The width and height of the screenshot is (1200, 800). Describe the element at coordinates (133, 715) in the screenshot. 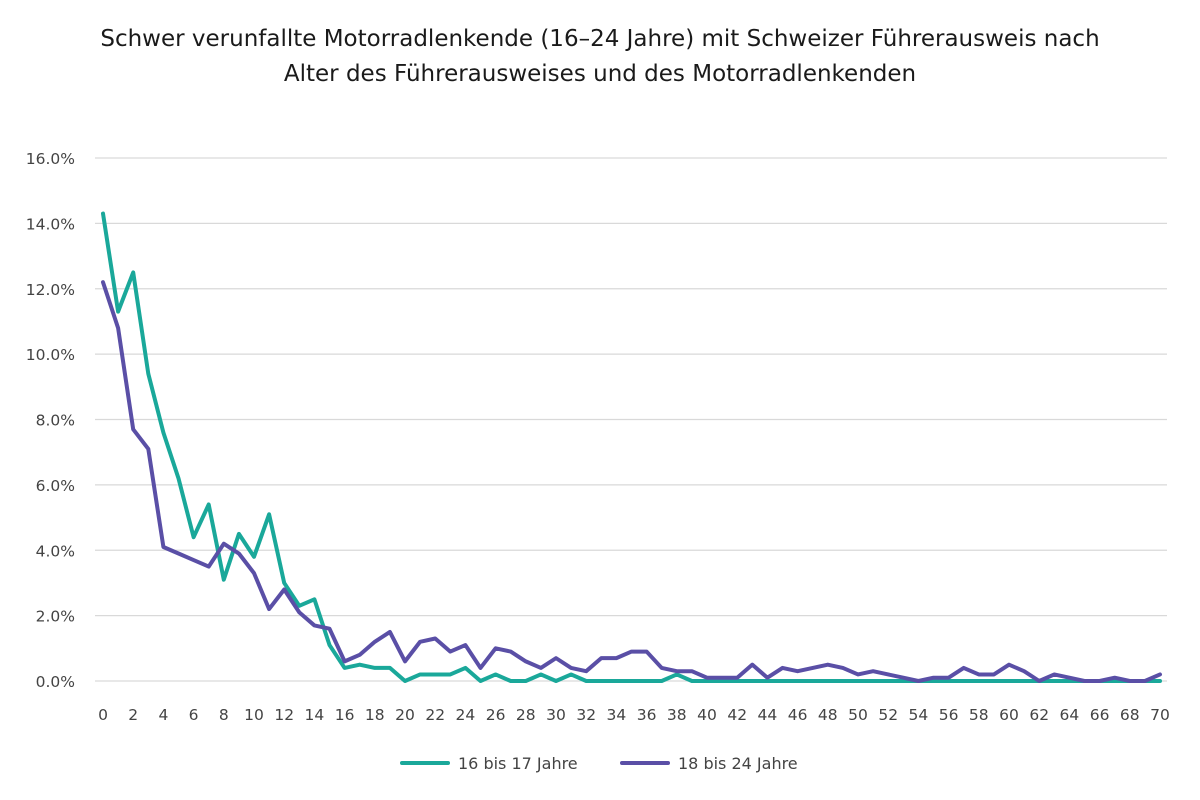

I see `x-tick-label: 2` at that location.